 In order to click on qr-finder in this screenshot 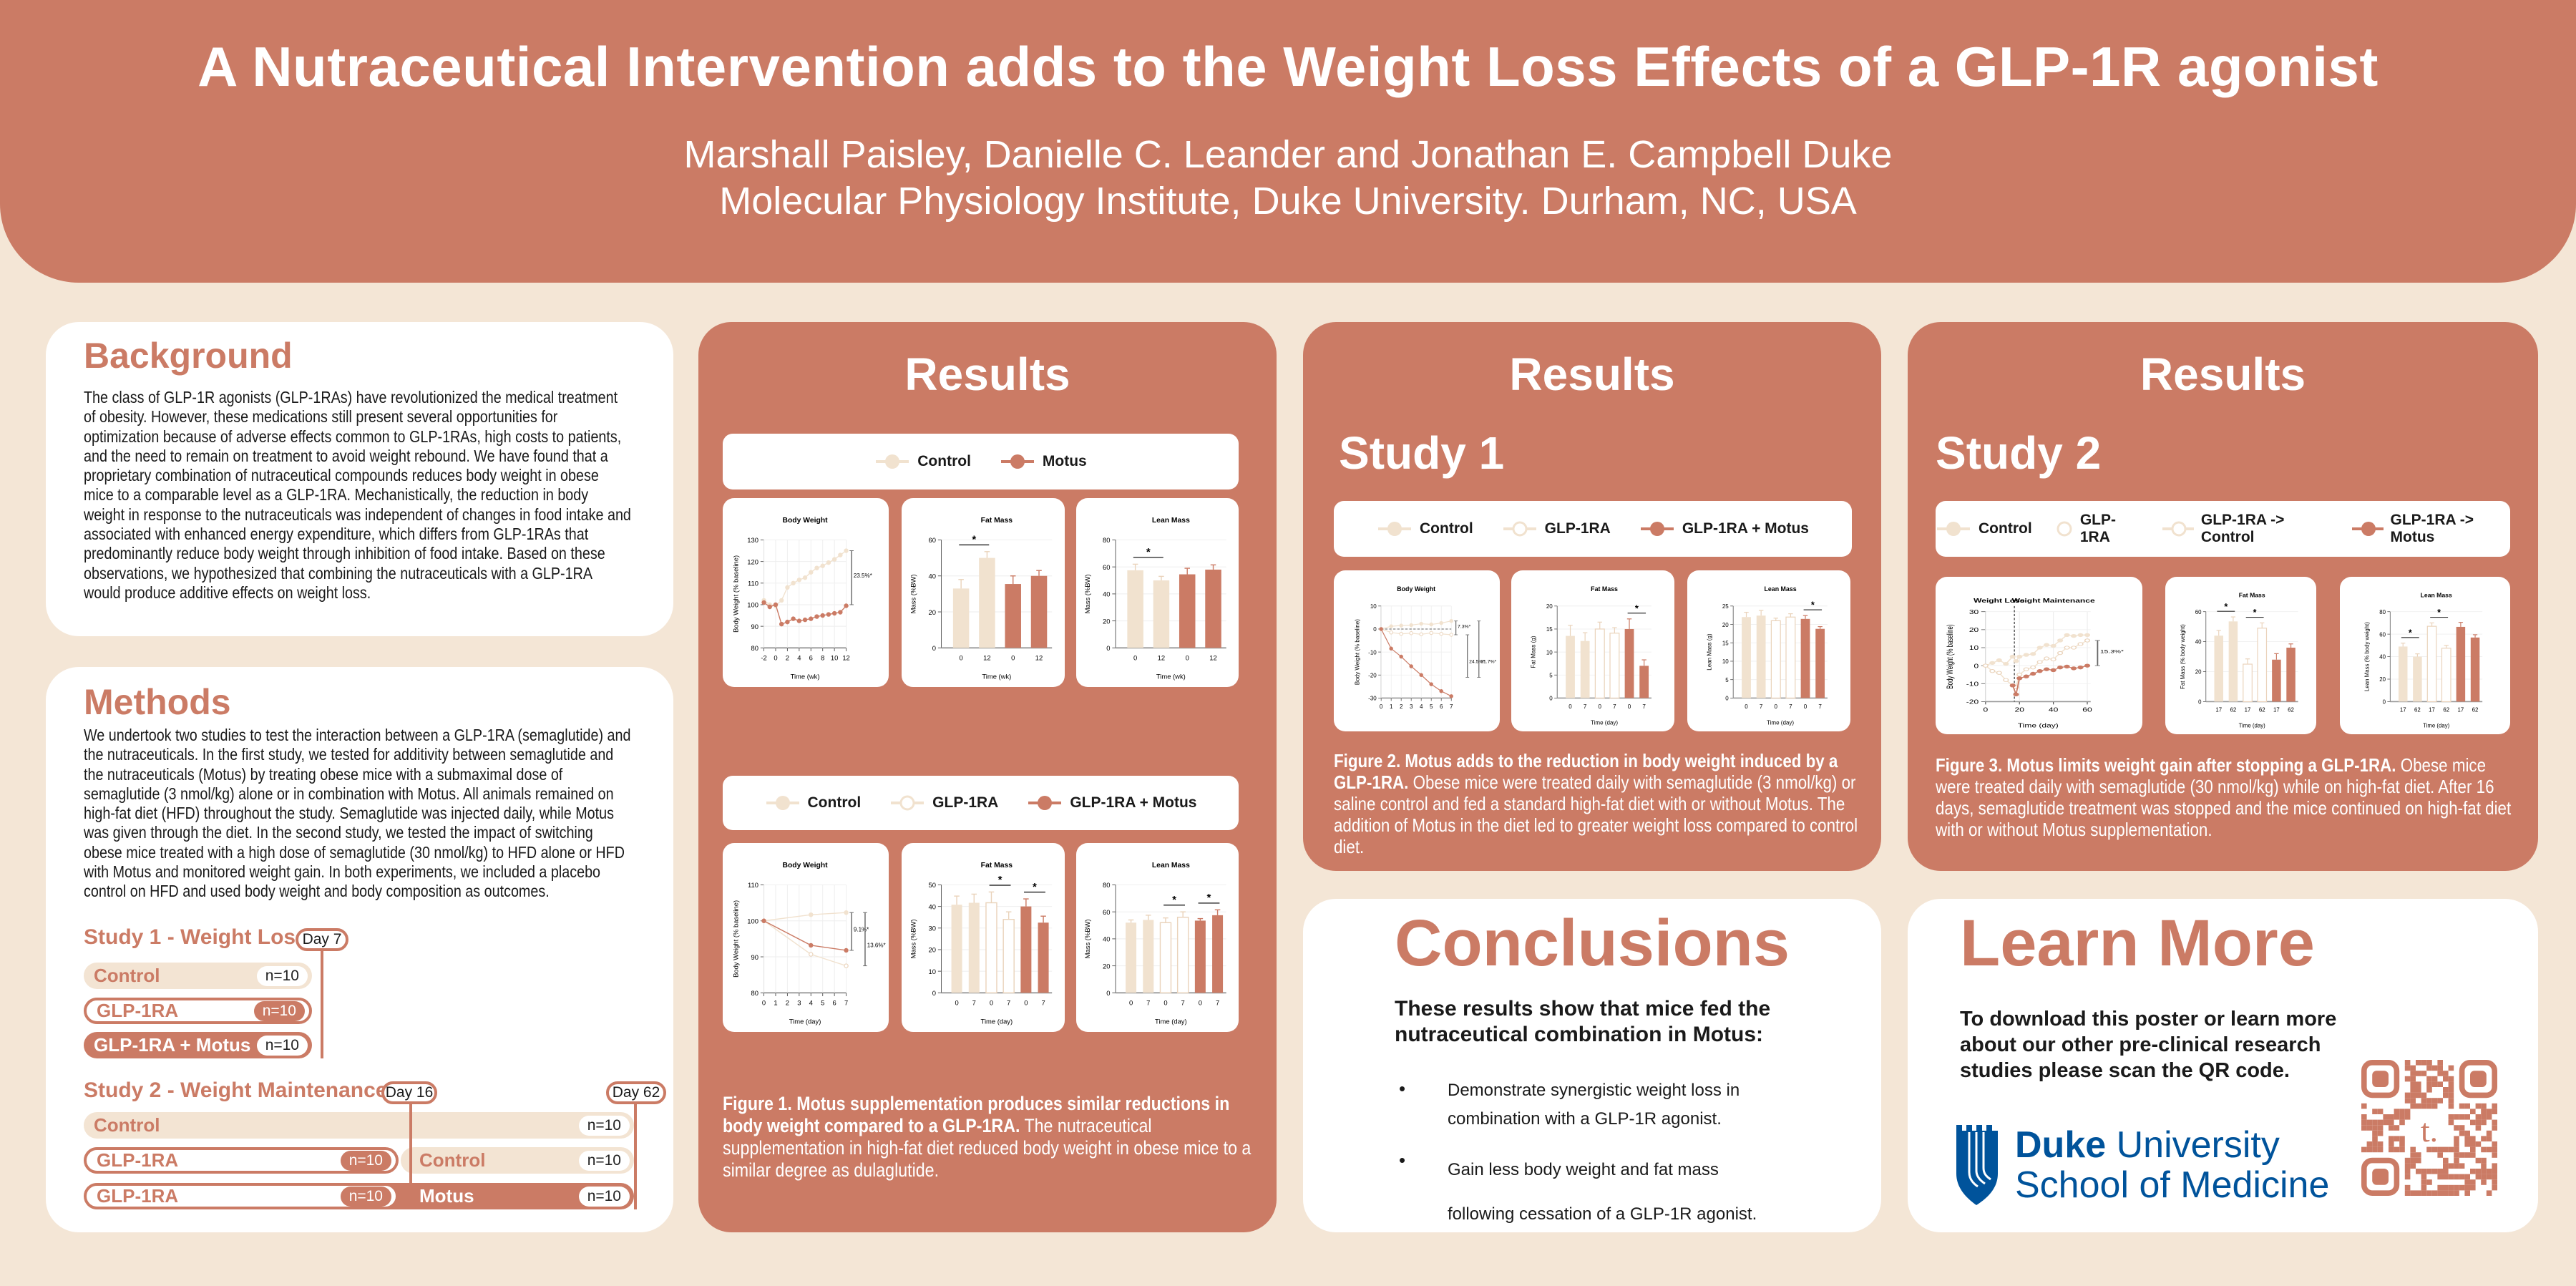, I will do `click(2380, 1079)`.